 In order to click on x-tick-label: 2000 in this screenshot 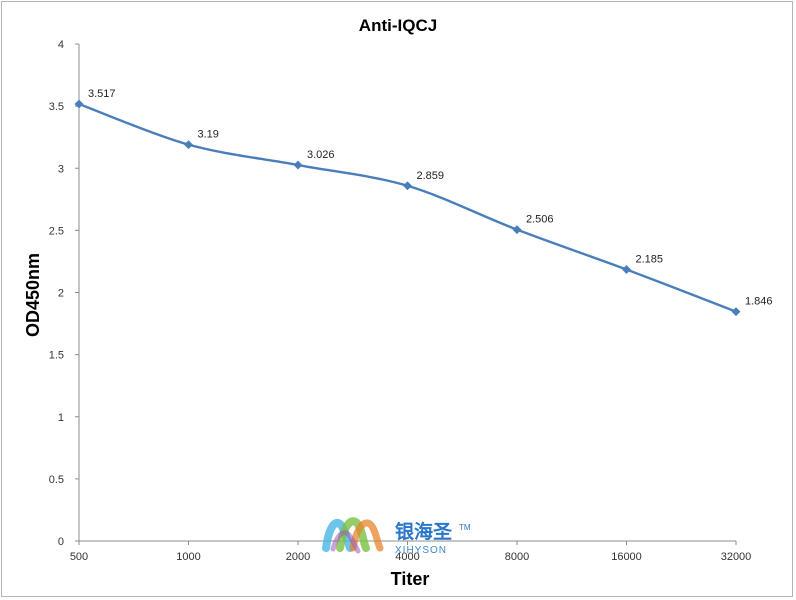, I will do `click(298, 557)`.